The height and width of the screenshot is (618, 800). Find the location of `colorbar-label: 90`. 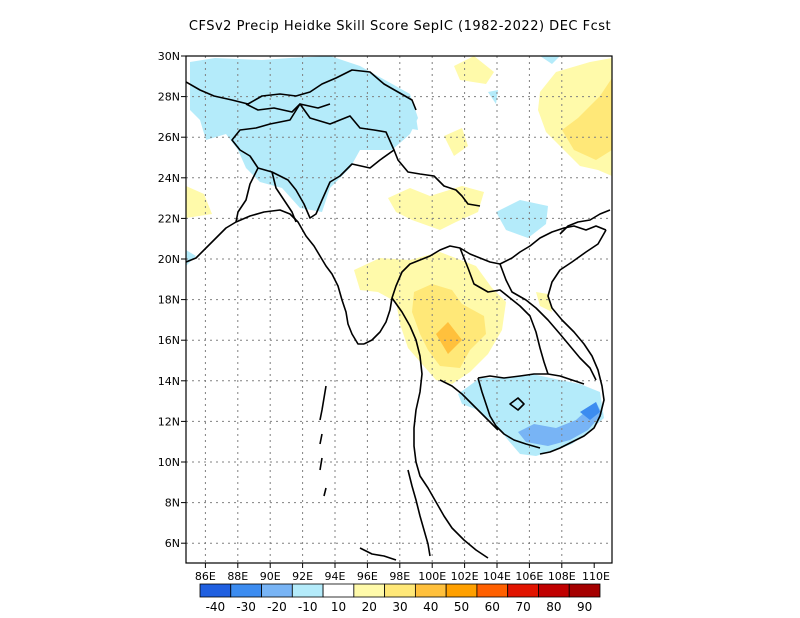

colorbar-label: 90 is located at coordinates (584, 607).